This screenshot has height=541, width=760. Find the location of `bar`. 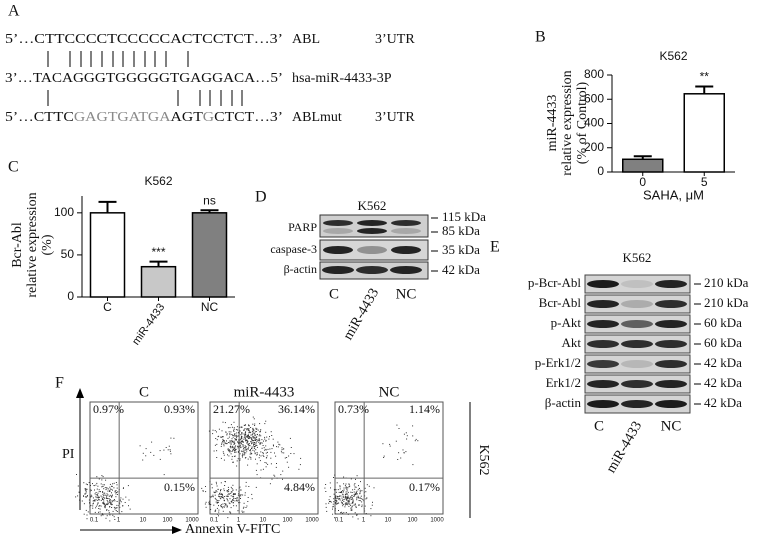

bar is located at coordinates (643, 165).